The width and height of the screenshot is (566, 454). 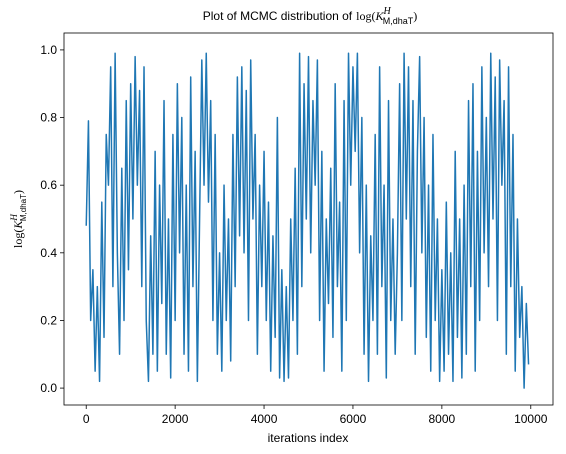 I want to click on title-math: log(, so click(x=365, y=16).